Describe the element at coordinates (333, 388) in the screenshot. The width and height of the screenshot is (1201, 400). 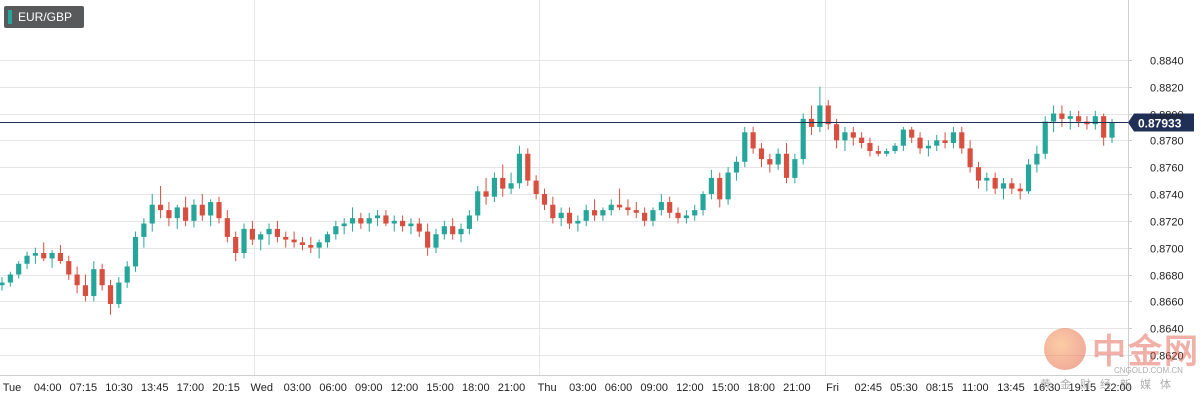
I see `x-tick-label: 06:00` at that location.